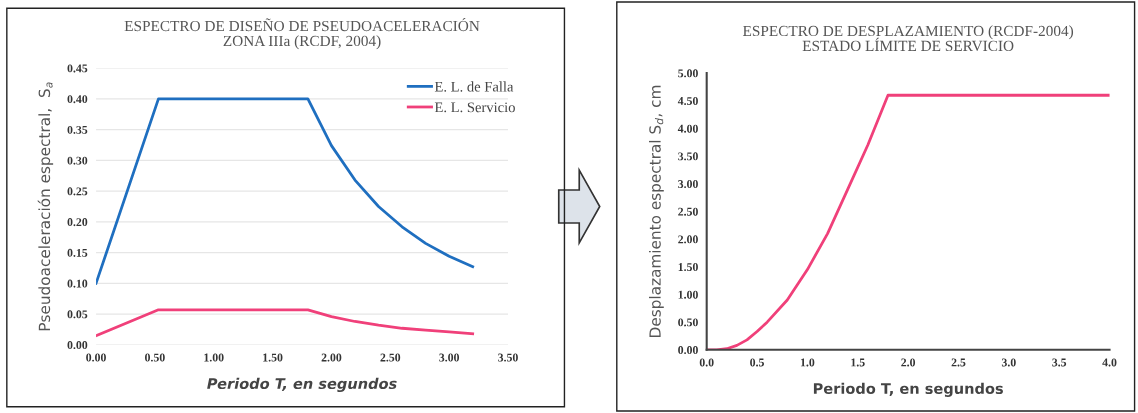  What do you see at coordinates (96, 357) in the screenshot?
I see `x-tick-label: 0.00` at bounding box center [96, 357].